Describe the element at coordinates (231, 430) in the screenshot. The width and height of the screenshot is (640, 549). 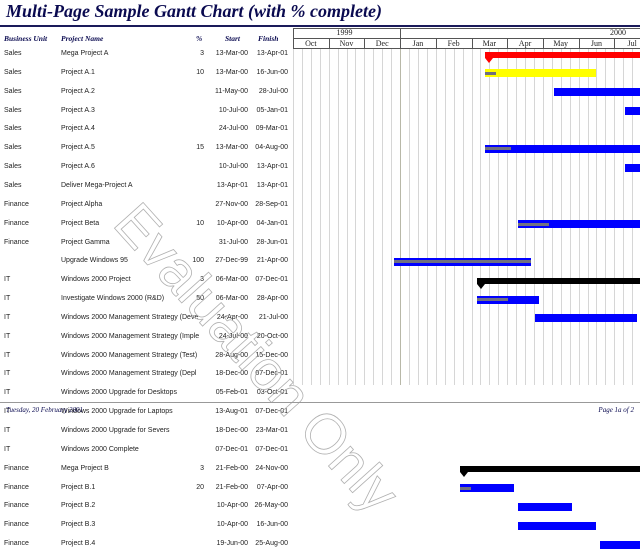
I see `cell-start: 18-Dec-00` at that location.